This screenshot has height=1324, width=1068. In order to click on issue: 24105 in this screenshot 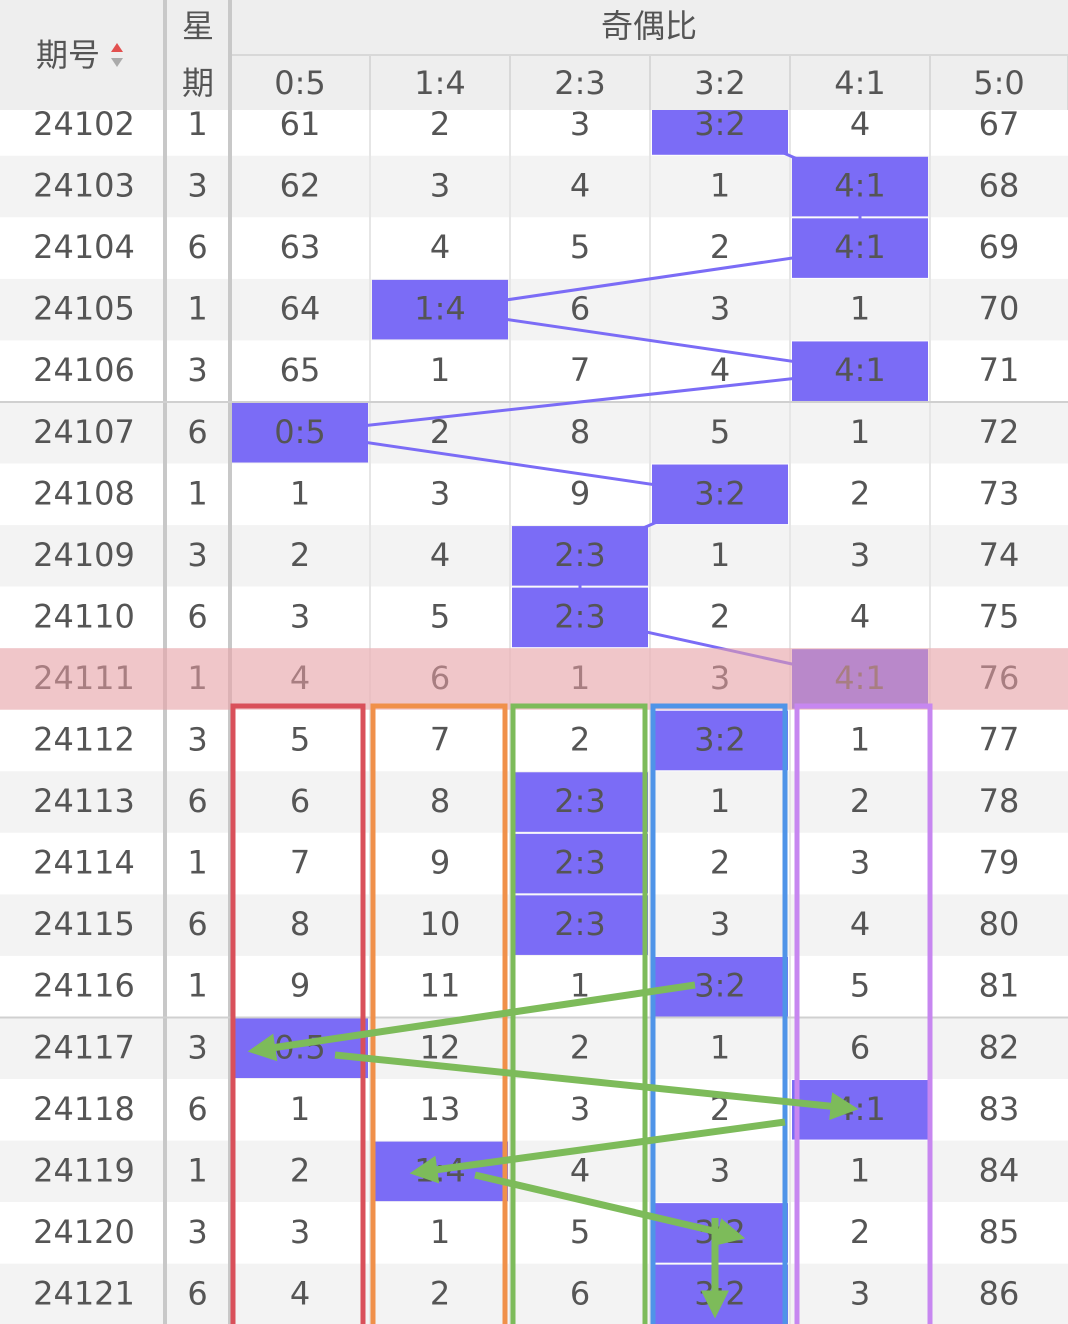, I will do `click(84, 309)`.